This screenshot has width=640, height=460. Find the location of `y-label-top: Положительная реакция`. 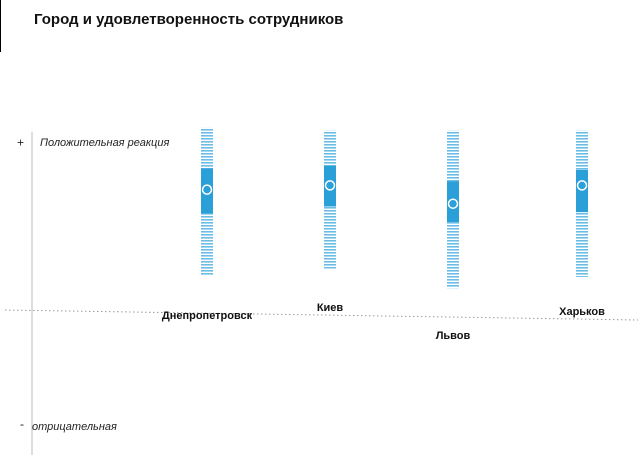

y-label-top: Положительная реакция is located at coordinates (104, 143).